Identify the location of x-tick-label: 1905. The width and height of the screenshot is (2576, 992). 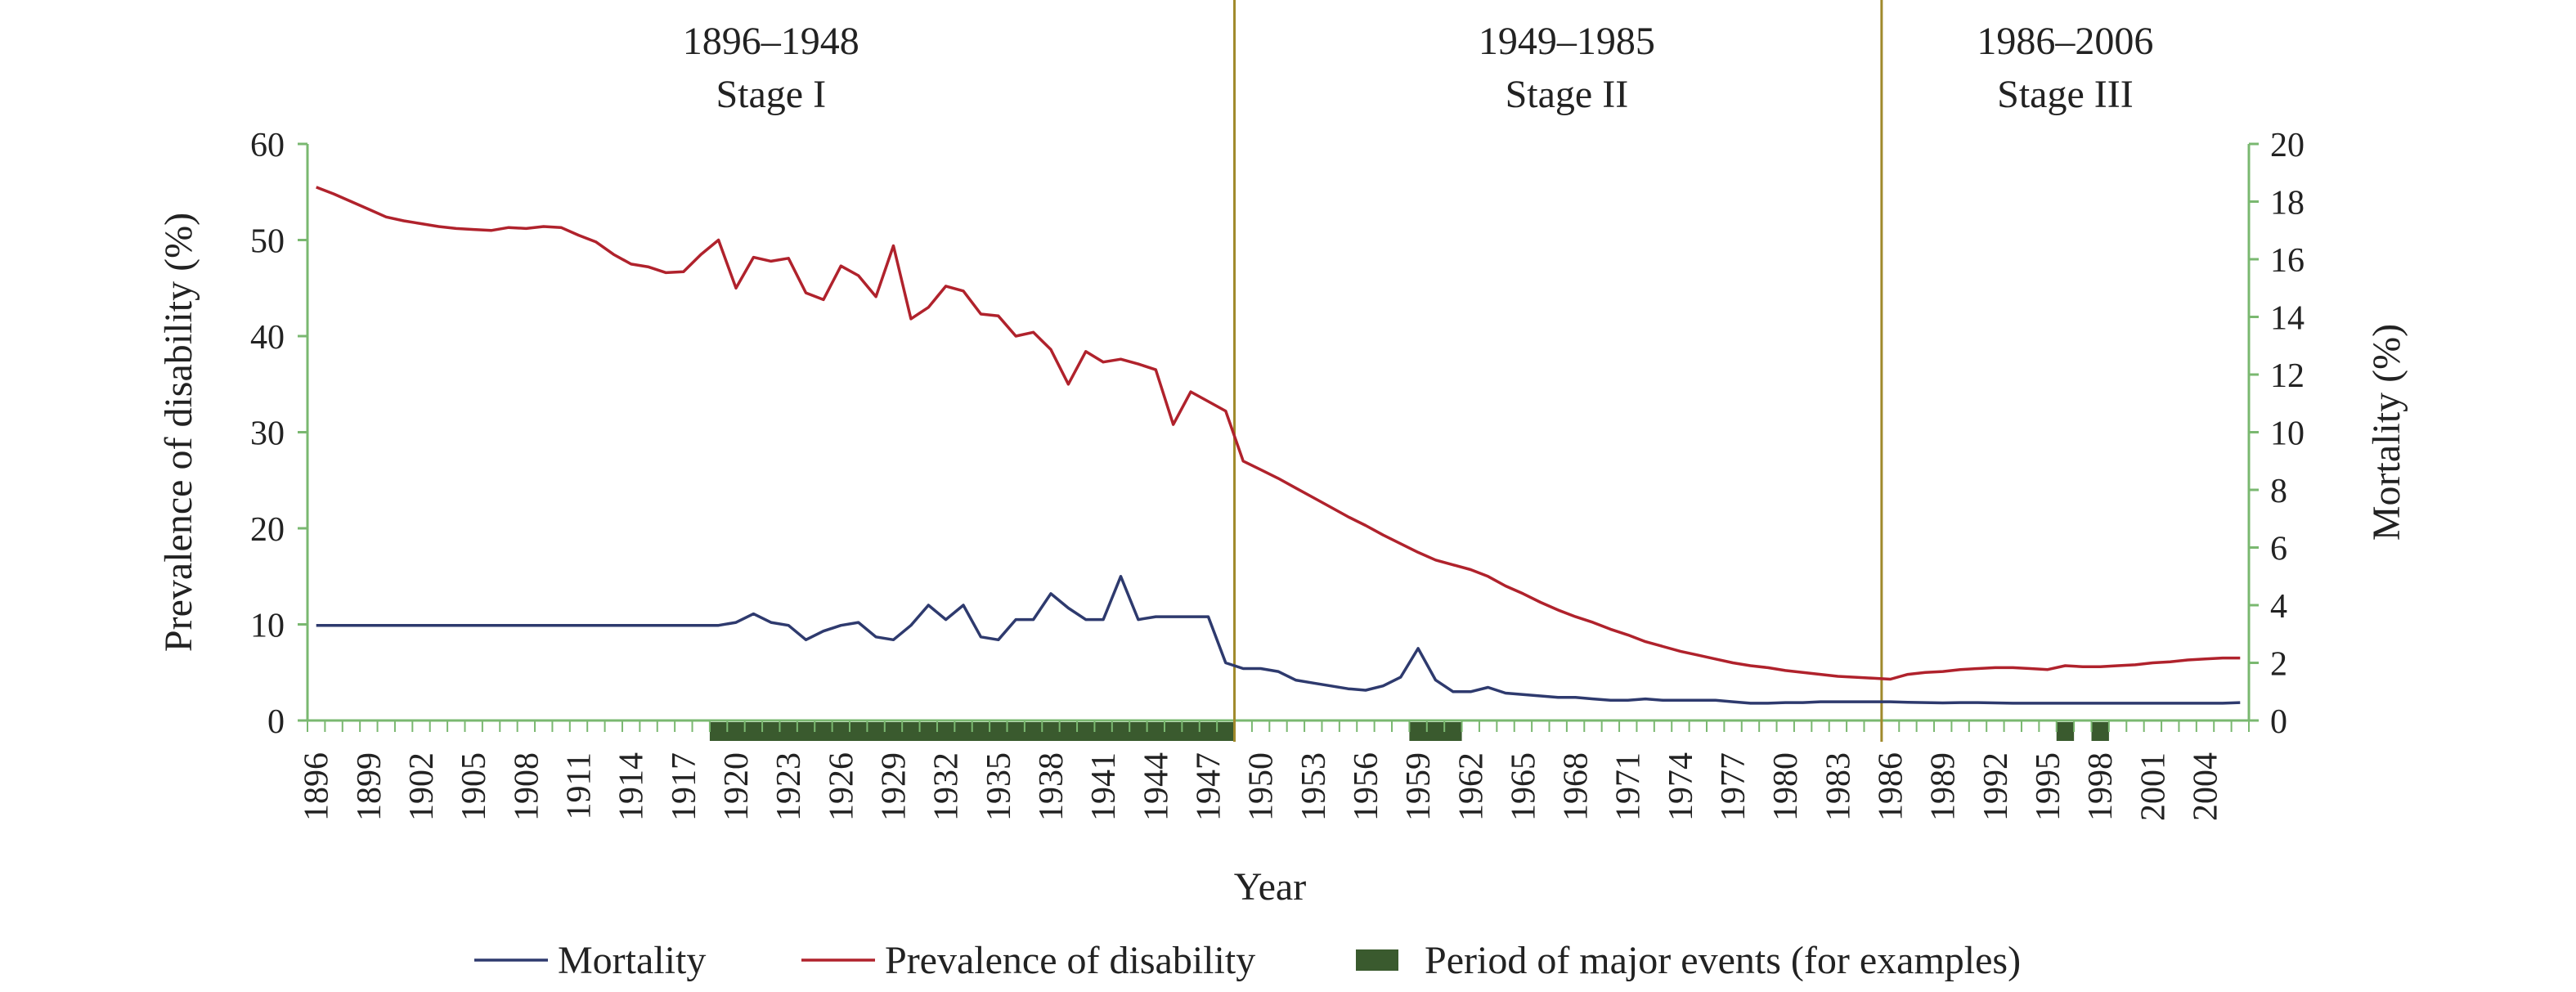
(474, 787).